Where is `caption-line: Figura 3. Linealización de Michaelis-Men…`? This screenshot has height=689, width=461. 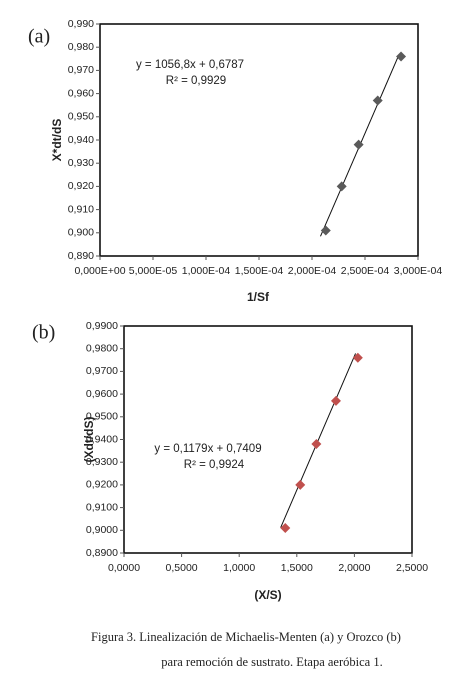
caption-line: Figura 3. Linealización de Michaelis-Men… is located at coordinates (246, 637).